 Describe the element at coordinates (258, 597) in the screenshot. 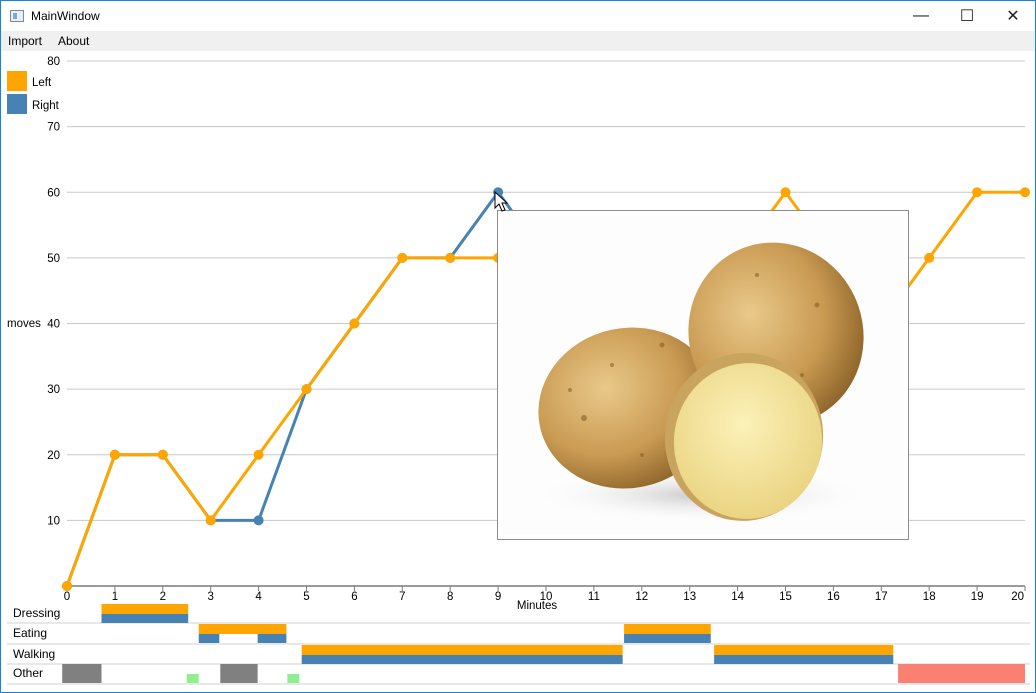

I see `x-tick-label: 4` at that location.